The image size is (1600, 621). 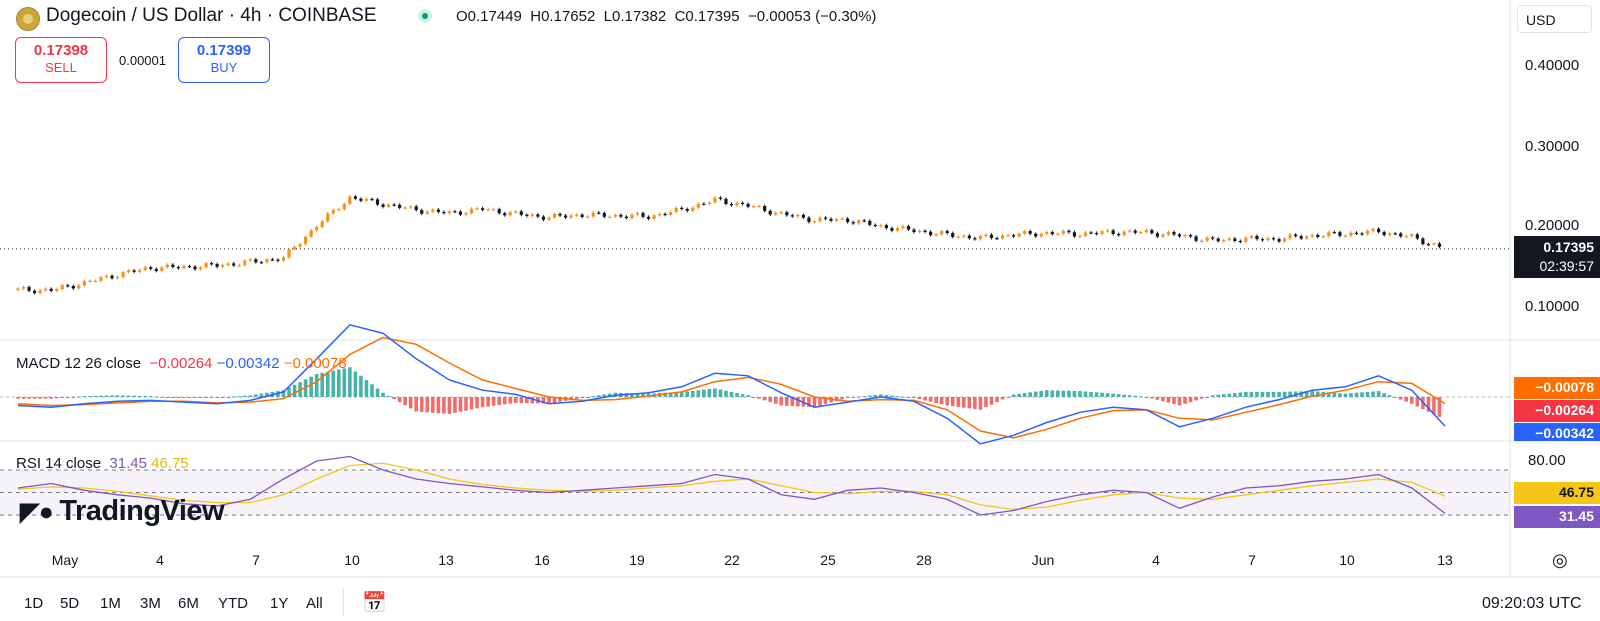 I want to click on auto-scale-icon: ◎, so click(x=1560, y=560).